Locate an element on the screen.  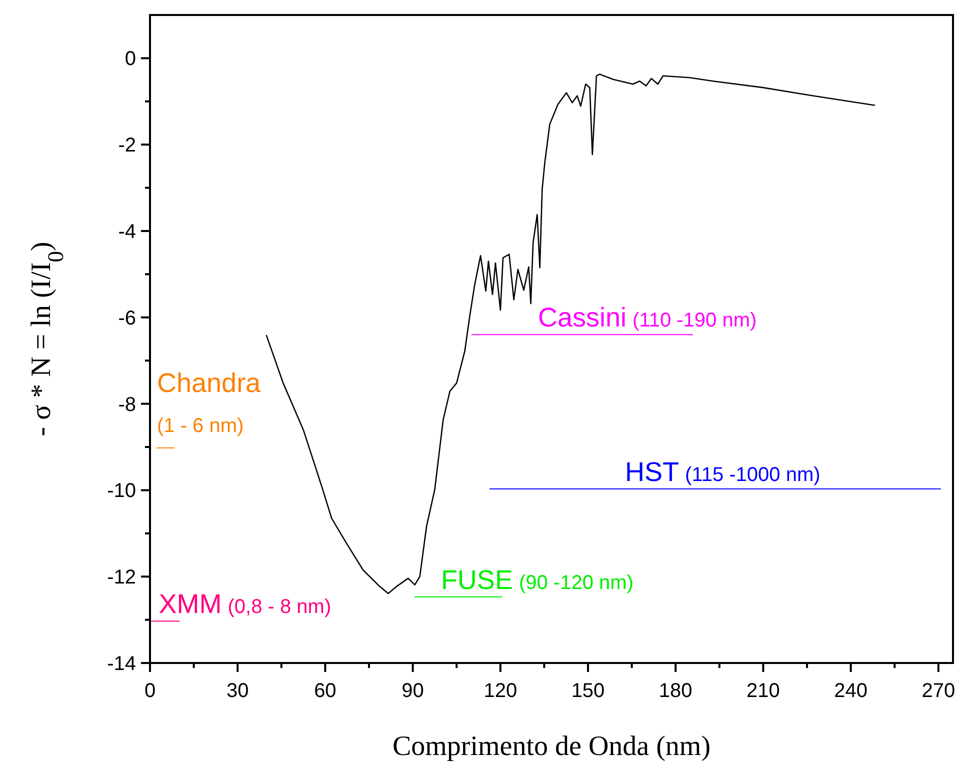
x-tick-label: 90 is located at coordinates (413, 691).